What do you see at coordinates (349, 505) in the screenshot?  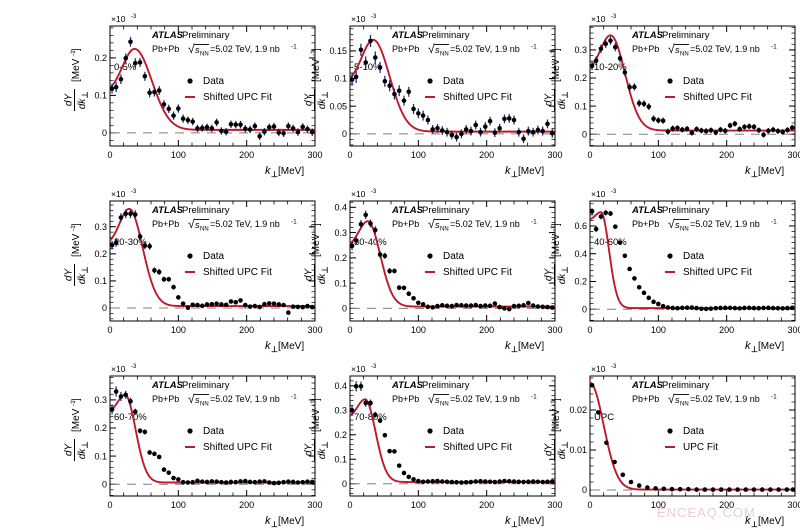 I see `x-tick-label: 0` at bounding box center [349, 505].